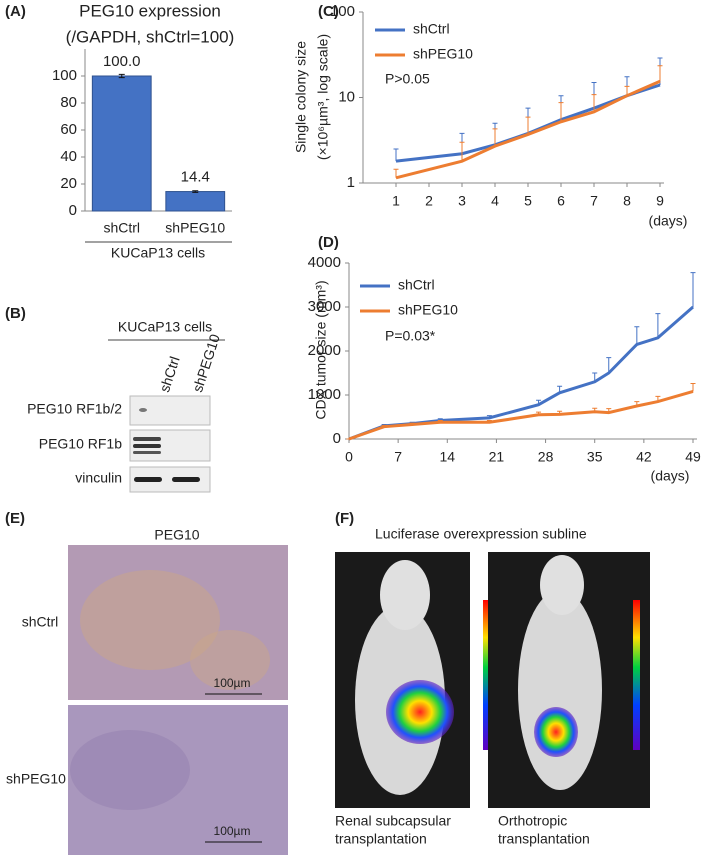 This screenshot has height=856, width=709. I want to click on y-tick-label: 2000, so click(324, 350).